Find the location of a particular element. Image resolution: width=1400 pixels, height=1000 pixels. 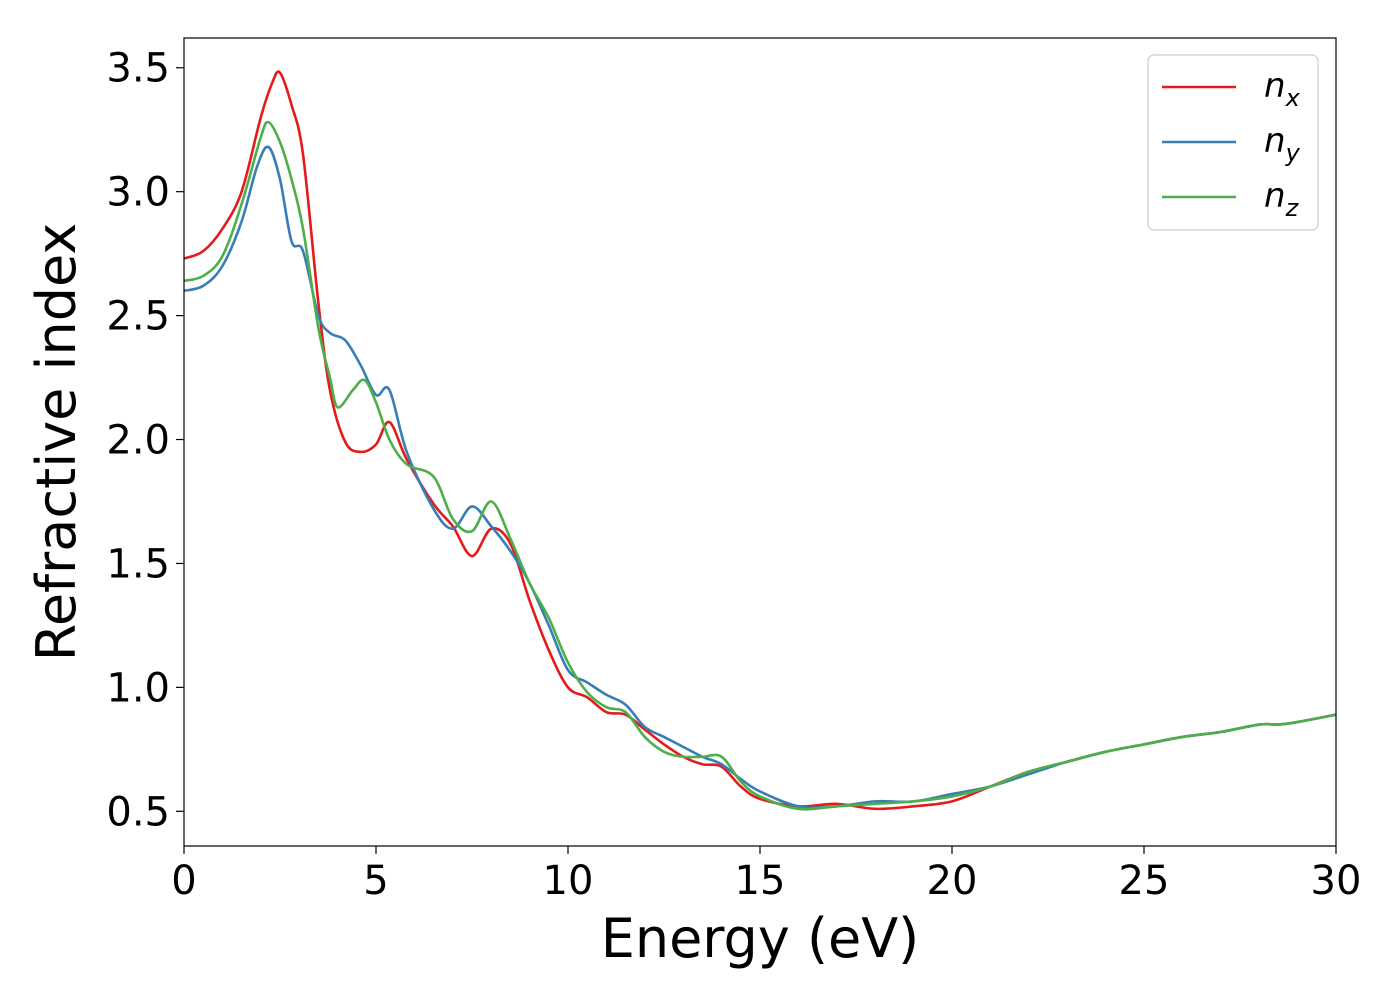

x-tick-label: 15 is located at coordinates (760, 881).